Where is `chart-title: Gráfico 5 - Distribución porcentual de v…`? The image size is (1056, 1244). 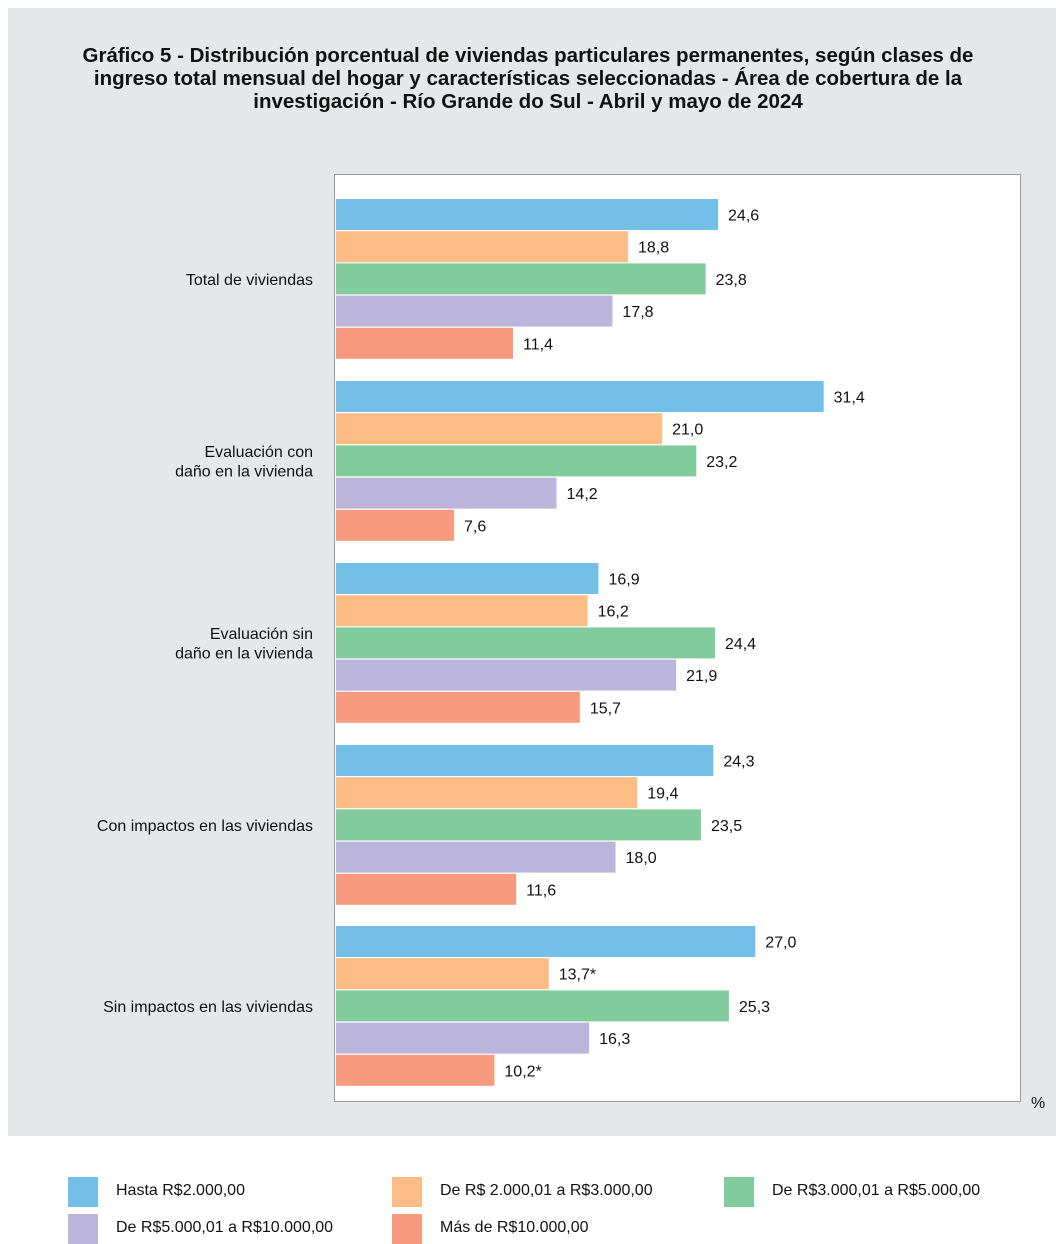 chart-title: Gráfico 5 - Distribución porcentual de v… is located at coordinates (528, 78).